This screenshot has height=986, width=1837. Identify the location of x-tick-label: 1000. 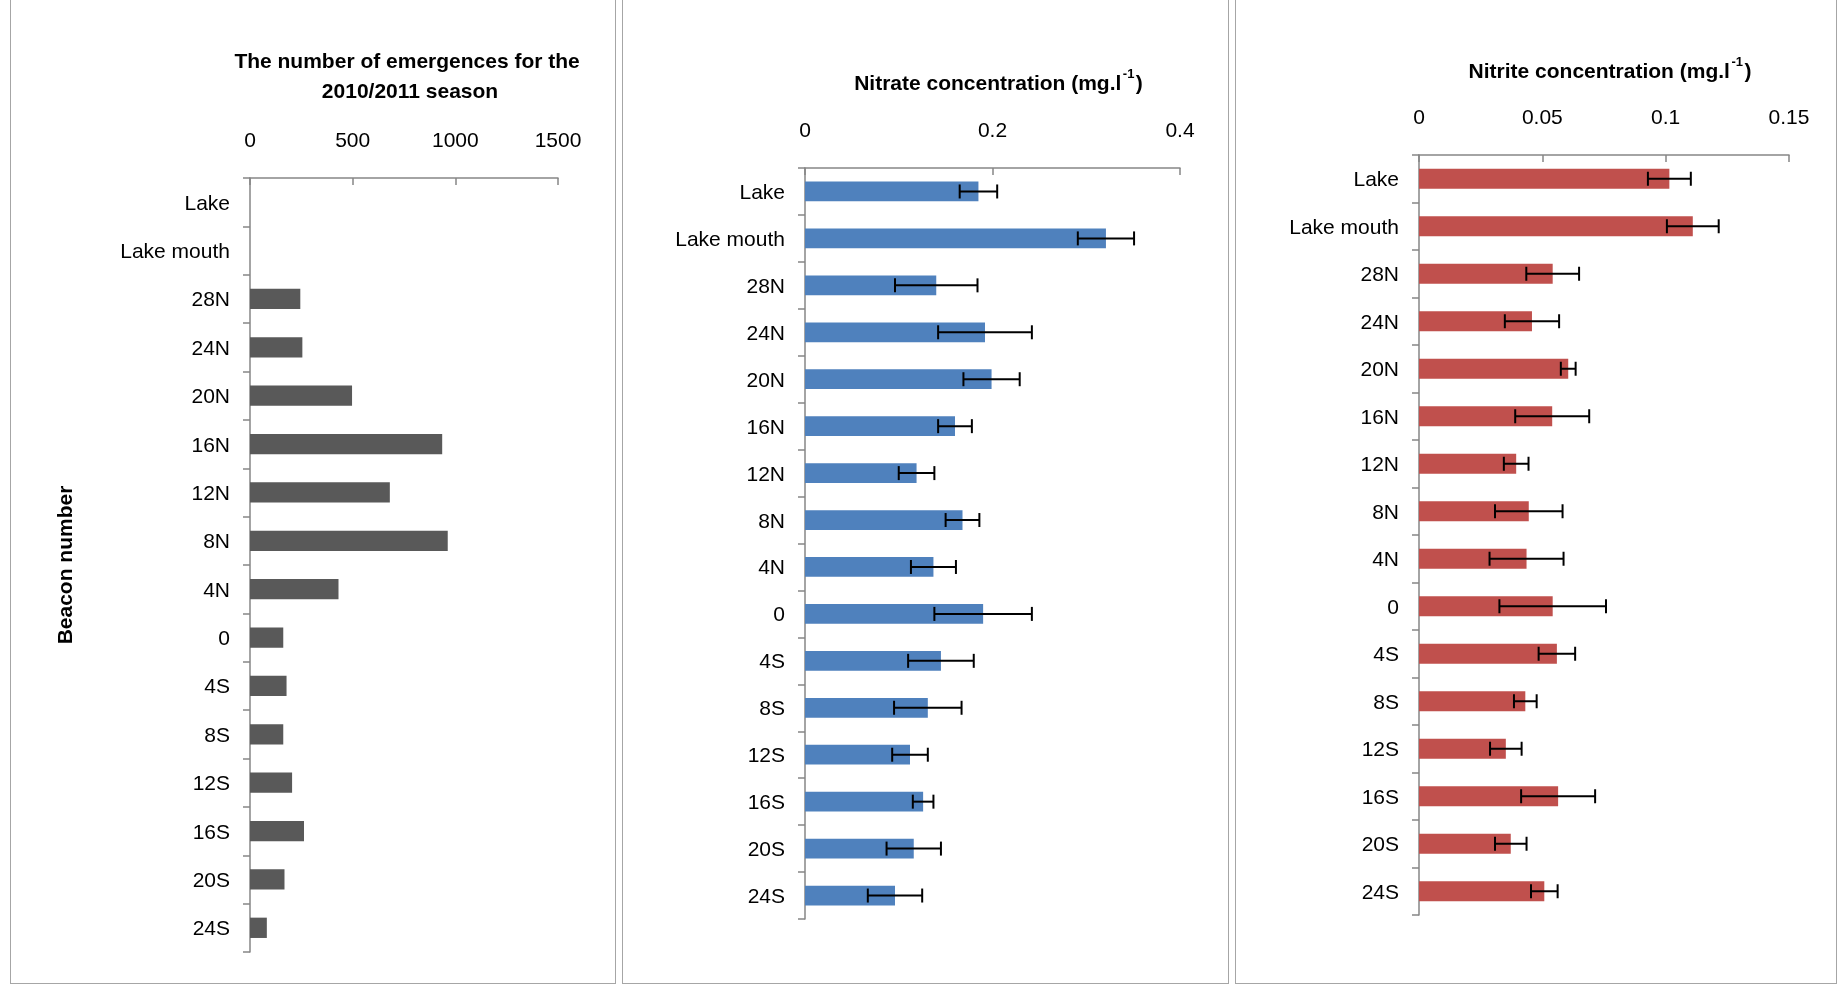
(455, 139).